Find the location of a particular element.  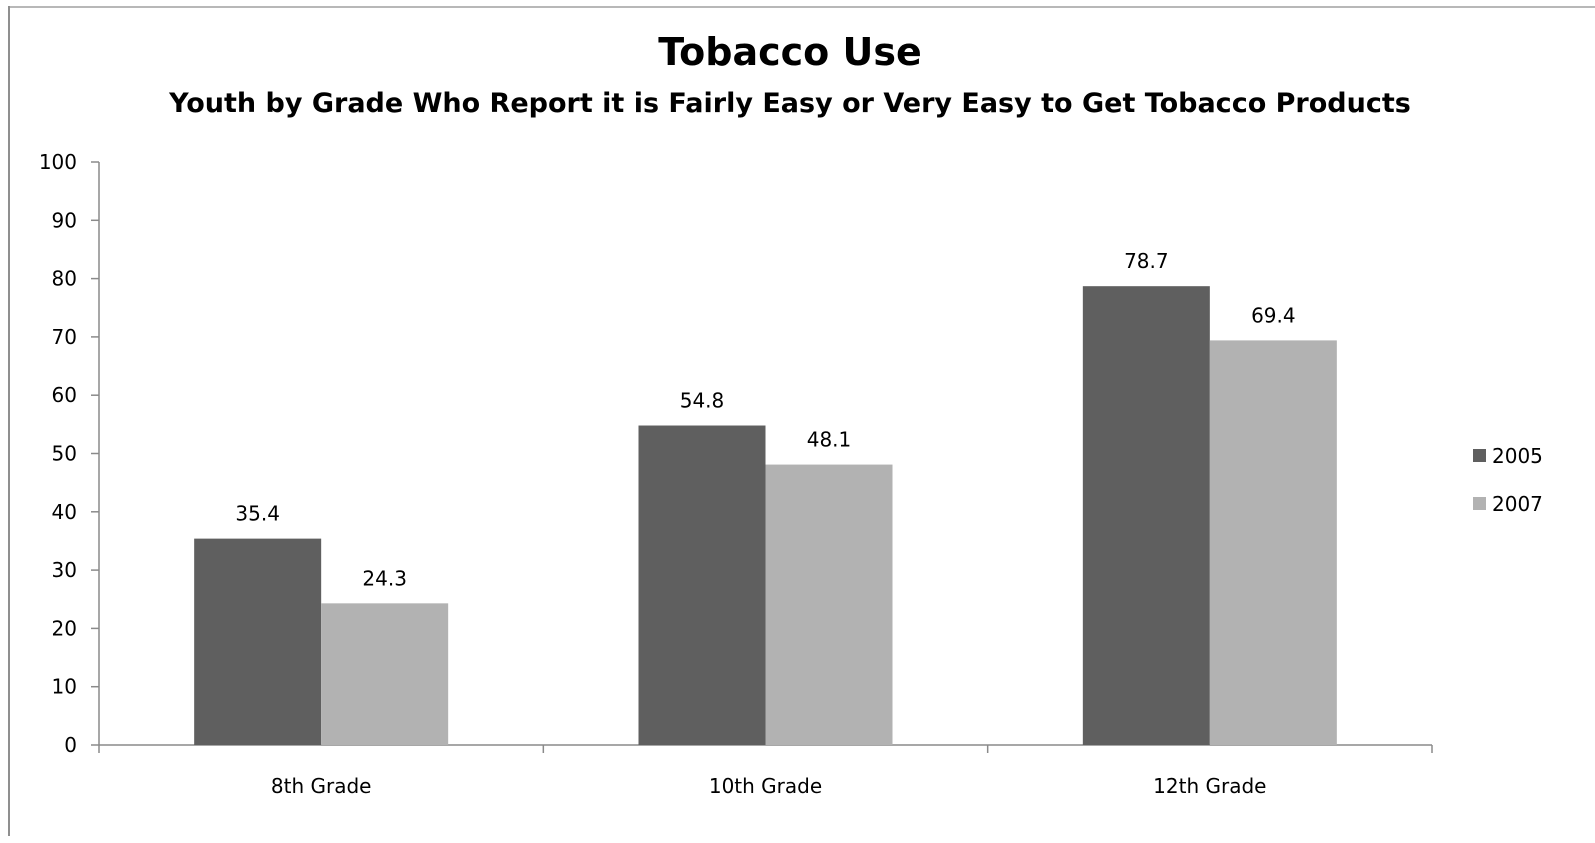

y-tick-label: 80 is located at coordinates (64, 279).